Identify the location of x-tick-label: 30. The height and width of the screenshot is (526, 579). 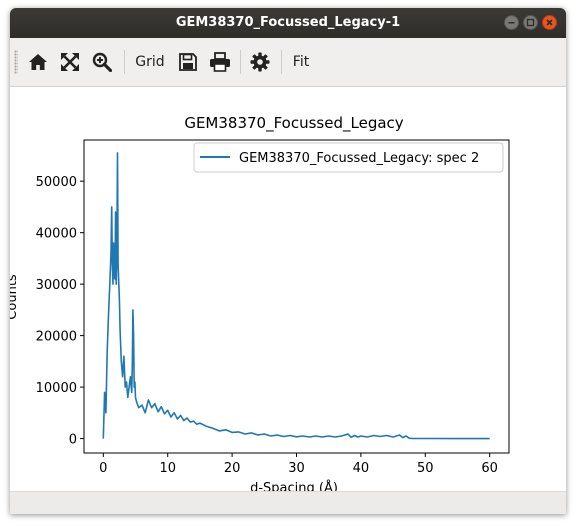
(296, 468).